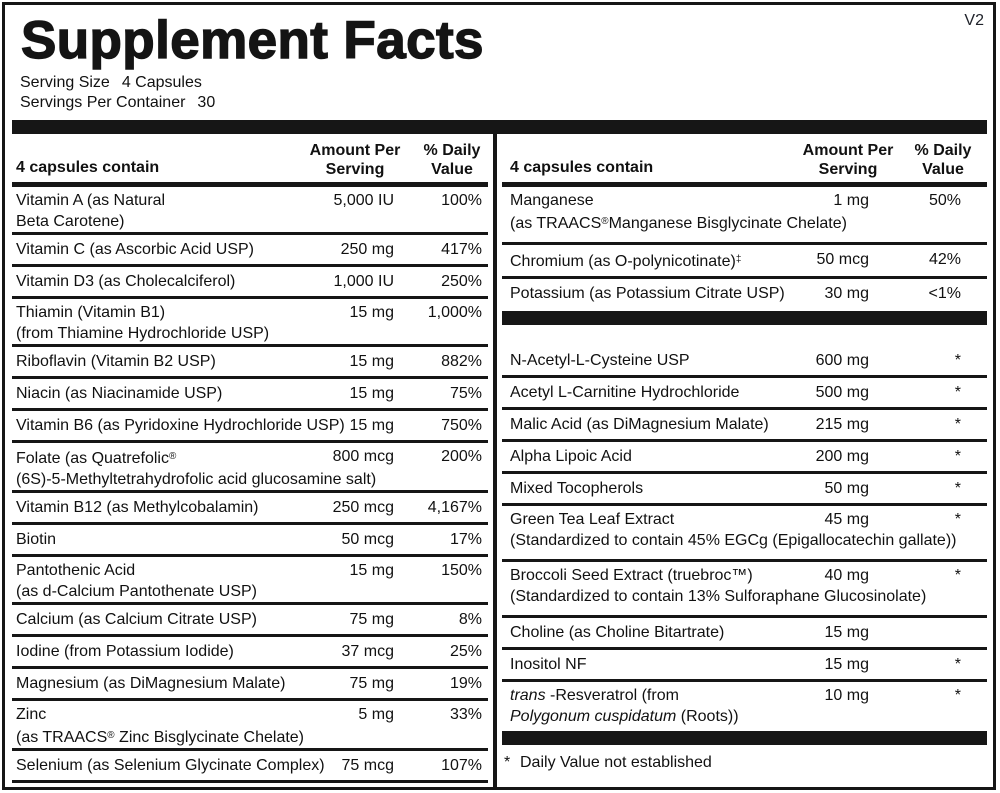  I want to click on version-tag: V2, so click(974, 20).